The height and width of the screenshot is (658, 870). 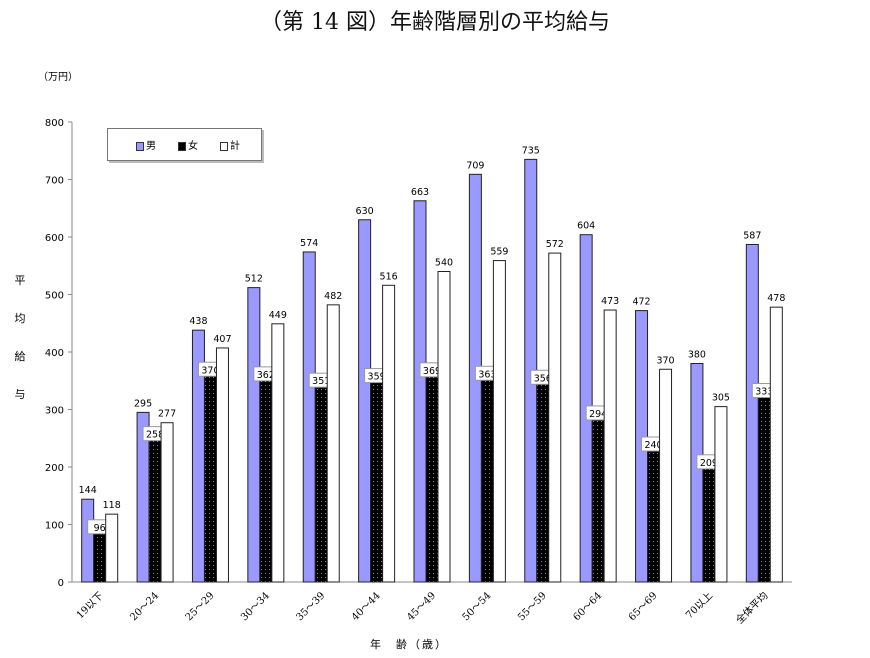 I want to click on data-label: 333, so click(x=764, y=392).